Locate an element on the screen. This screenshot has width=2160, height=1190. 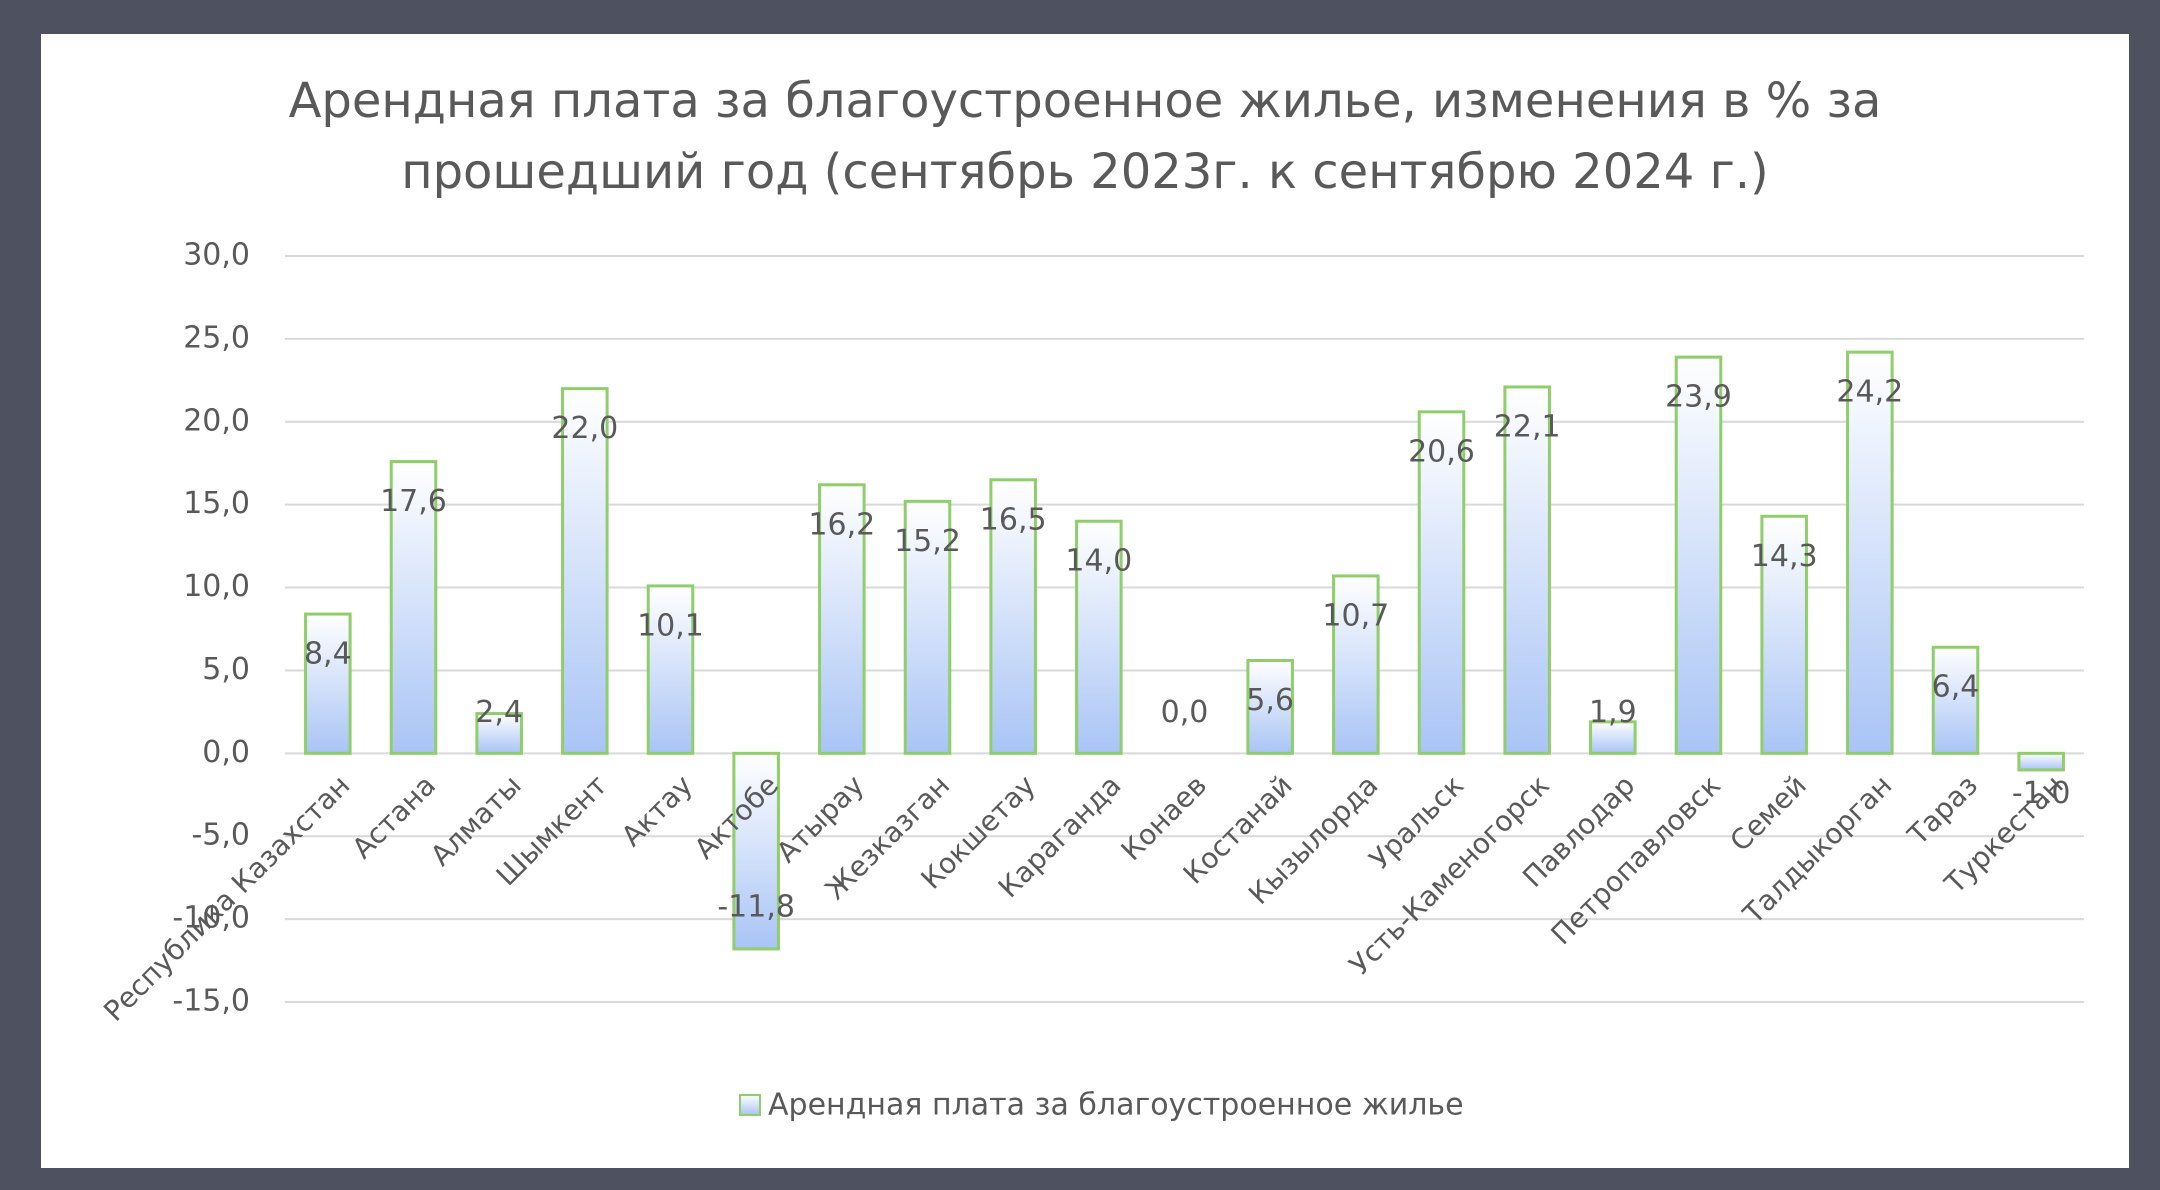
data-label: 8,4 is located at coordinates (328, 654).